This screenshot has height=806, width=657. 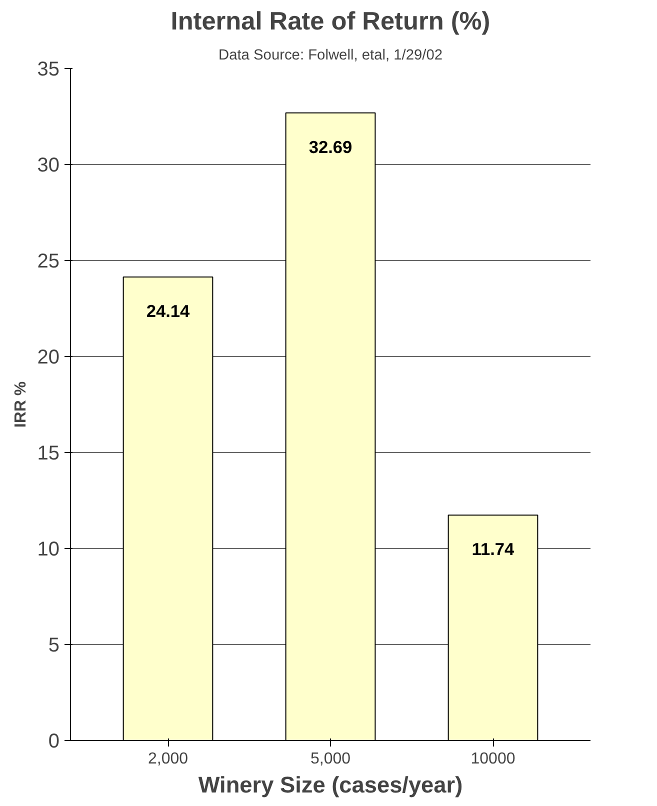 I want to click on y-tick-label: 0, so click(x=54, y=741).